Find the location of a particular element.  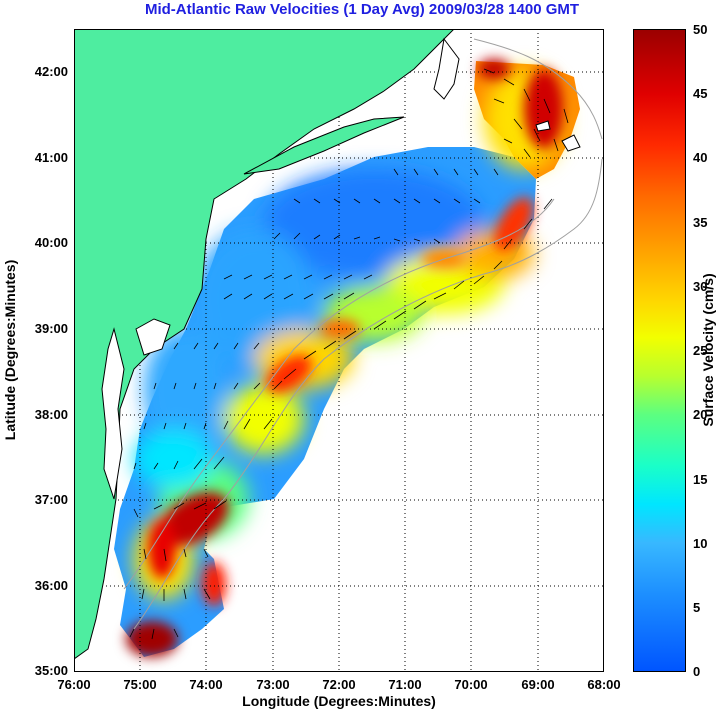

cape-cod is located at coordinates (446, 68).